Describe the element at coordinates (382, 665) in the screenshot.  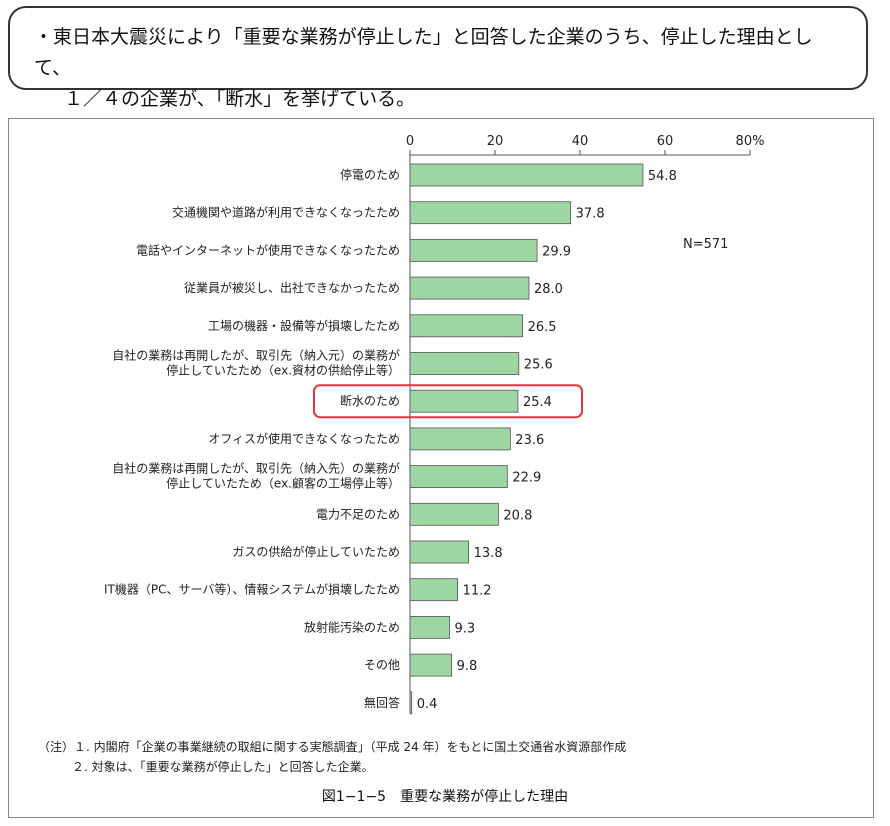
I see `category-label: その他` at that location.